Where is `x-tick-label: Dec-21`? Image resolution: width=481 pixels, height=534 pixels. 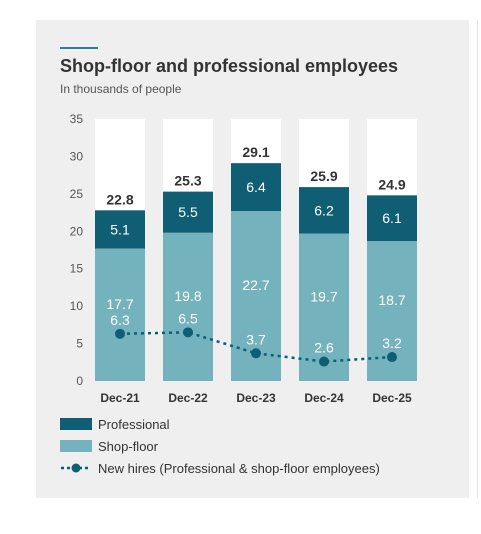
x-tick-label: Dec-21 is located at coordinates (120, 398).